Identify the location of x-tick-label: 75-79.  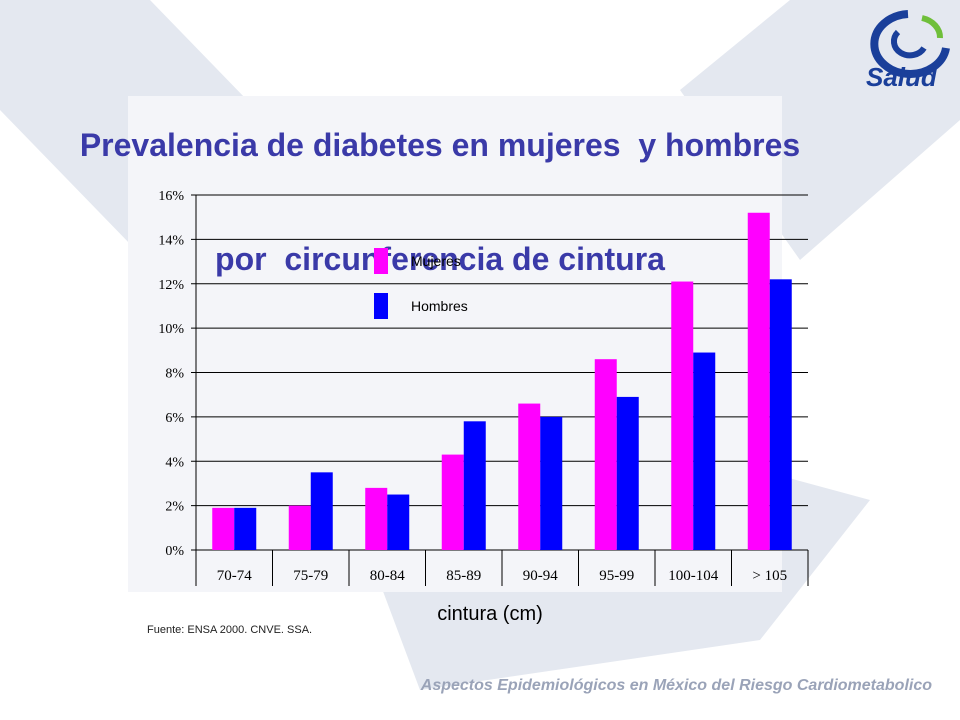
(310, 576).